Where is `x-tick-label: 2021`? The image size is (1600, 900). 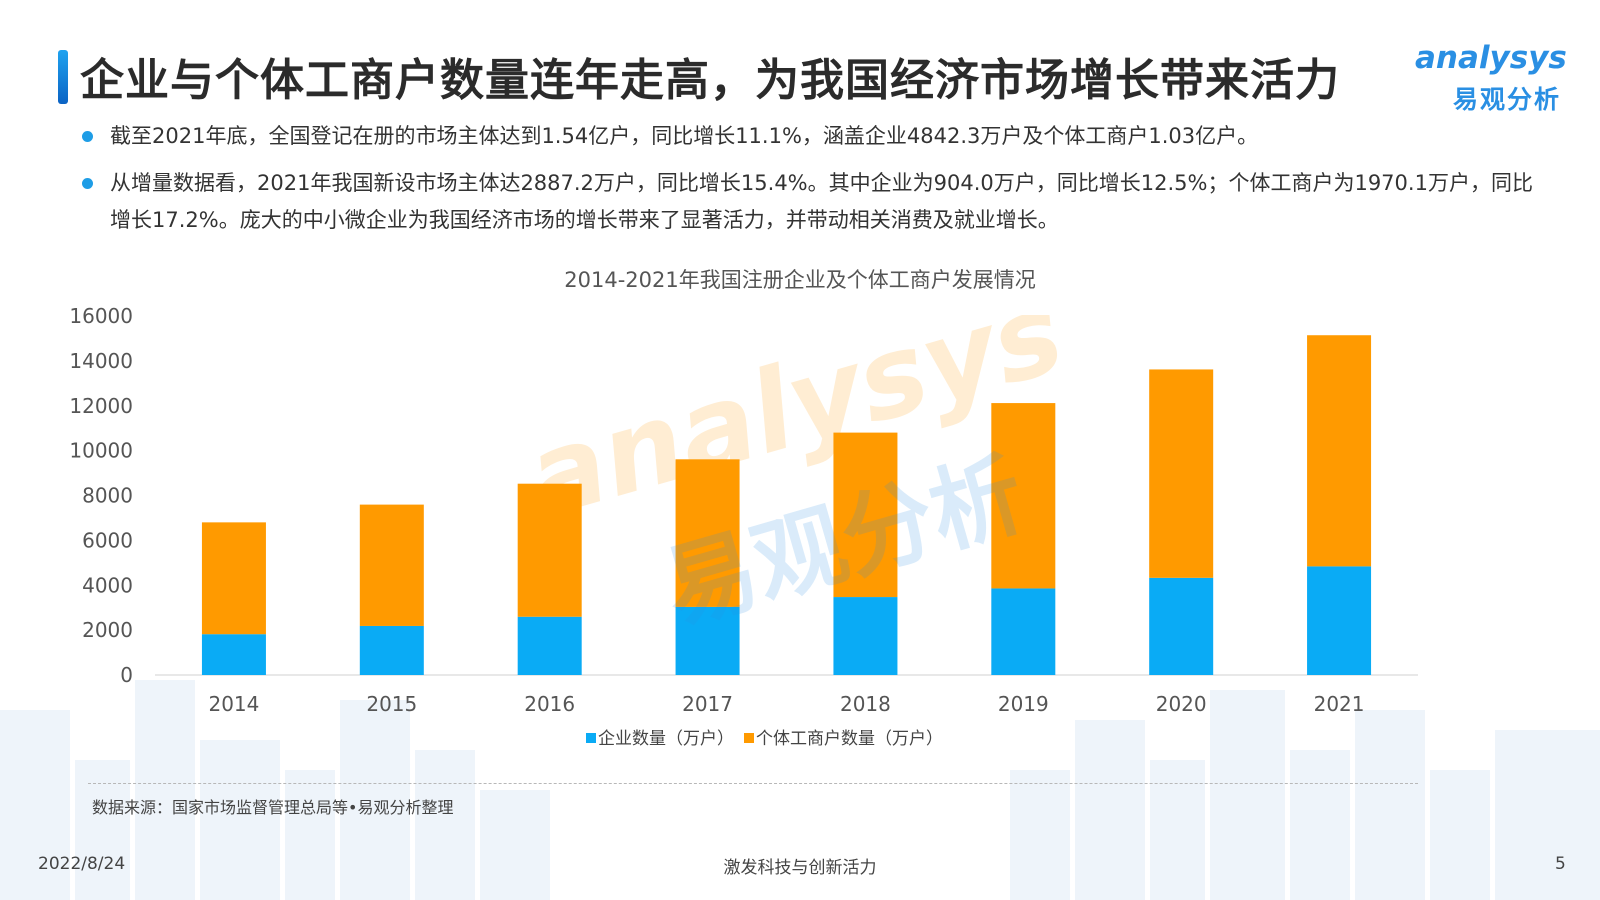 x-tick-label: 2021 is located at coordinates (1339, 704).